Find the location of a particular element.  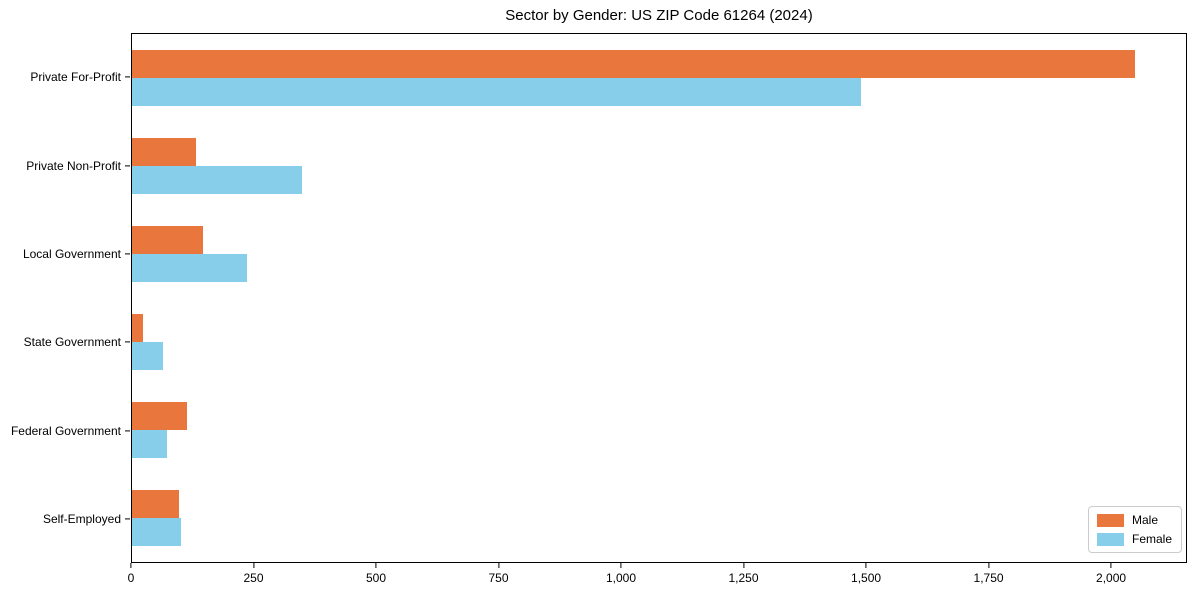

category-label: State Government is located at coordinates (72, 342).